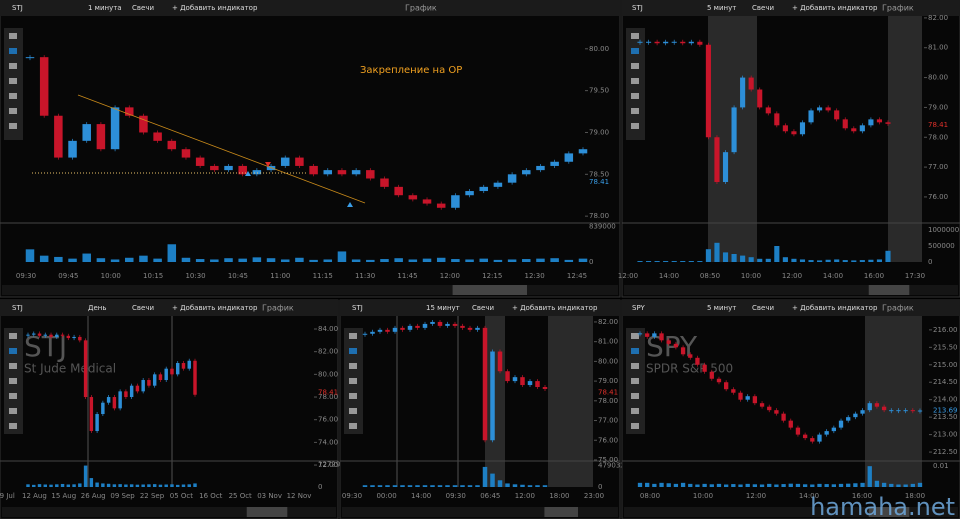 This screenshot has width=960, height=519. I want to click on toolbar-interval: День, so click(97, 308).